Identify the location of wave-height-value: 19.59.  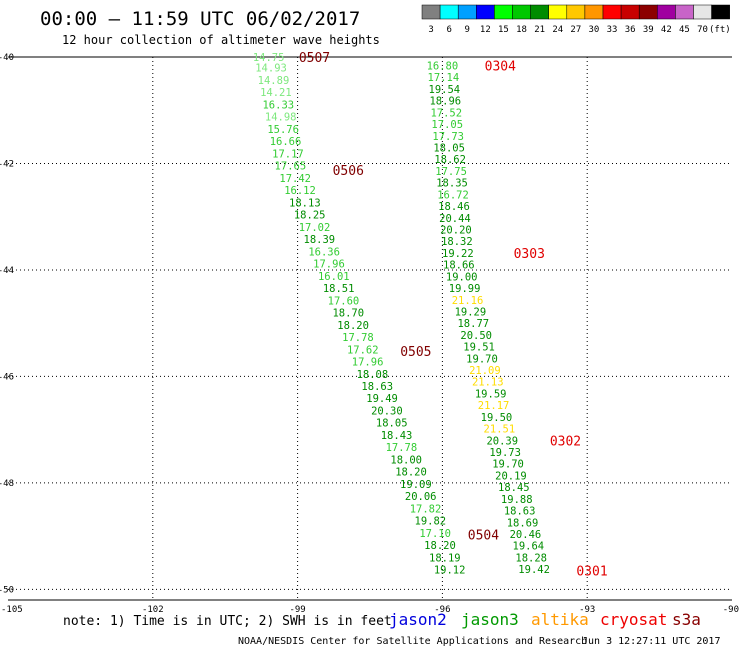
(491, 394).